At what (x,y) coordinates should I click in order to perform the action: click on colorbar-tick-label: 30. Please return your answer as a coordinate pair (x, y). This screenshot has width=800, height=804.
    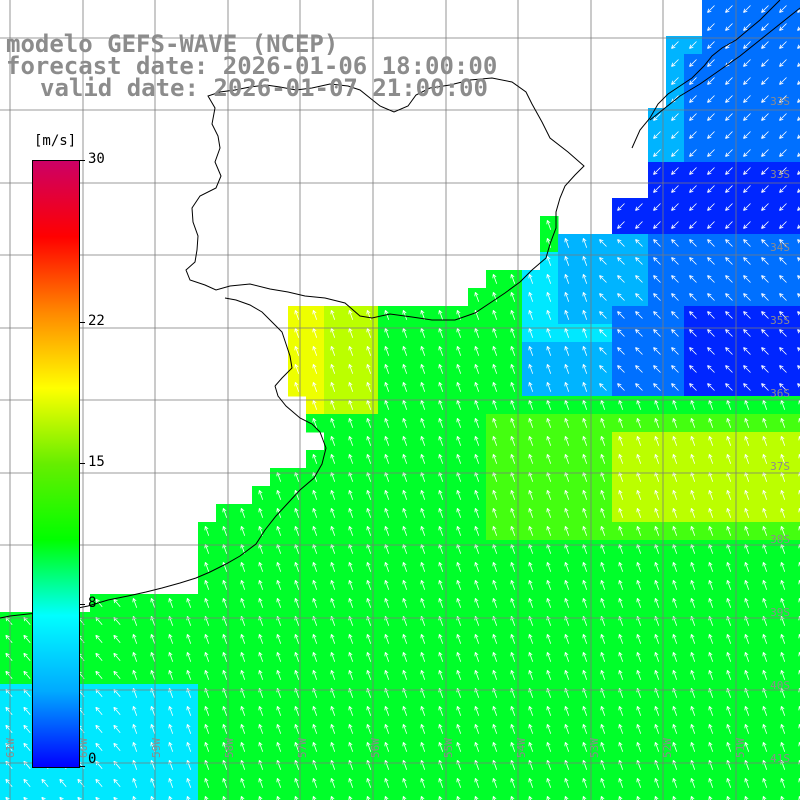
    Looking at the image, I should click on (96, 159).